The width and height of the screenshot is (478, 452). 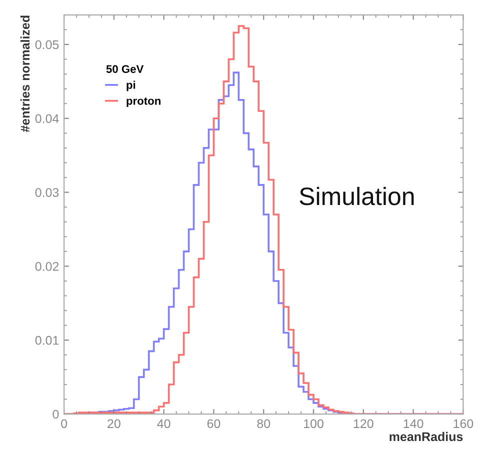 I want to click on x-tick-label: 160, so click(x=464, y=423).